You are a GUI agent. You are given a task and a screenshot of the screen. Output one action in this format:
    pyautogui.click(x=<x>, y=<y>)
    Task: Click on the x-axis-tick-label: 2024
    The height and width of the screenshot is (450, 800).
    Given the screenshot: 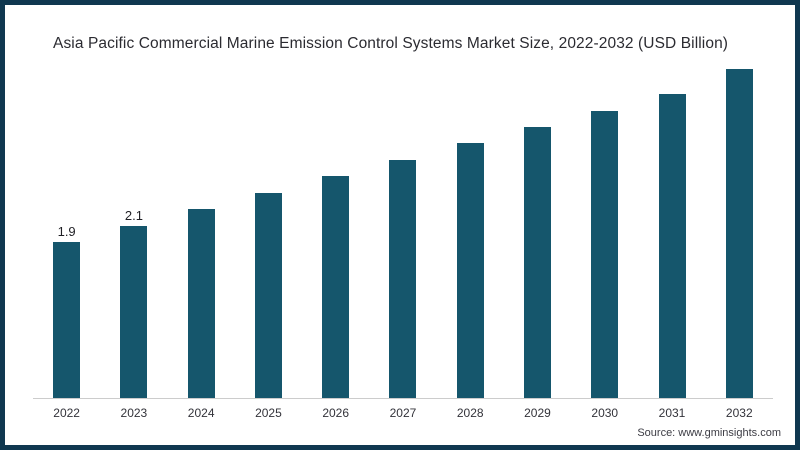 What is the action you would take?
    pyautogui.click(x=201, y=413)
    